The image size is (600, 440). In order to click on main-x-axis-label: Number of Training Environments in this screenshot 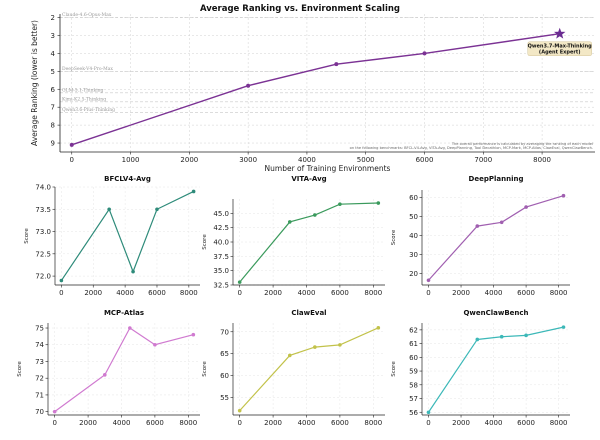, I will do `click(328, 168)`.